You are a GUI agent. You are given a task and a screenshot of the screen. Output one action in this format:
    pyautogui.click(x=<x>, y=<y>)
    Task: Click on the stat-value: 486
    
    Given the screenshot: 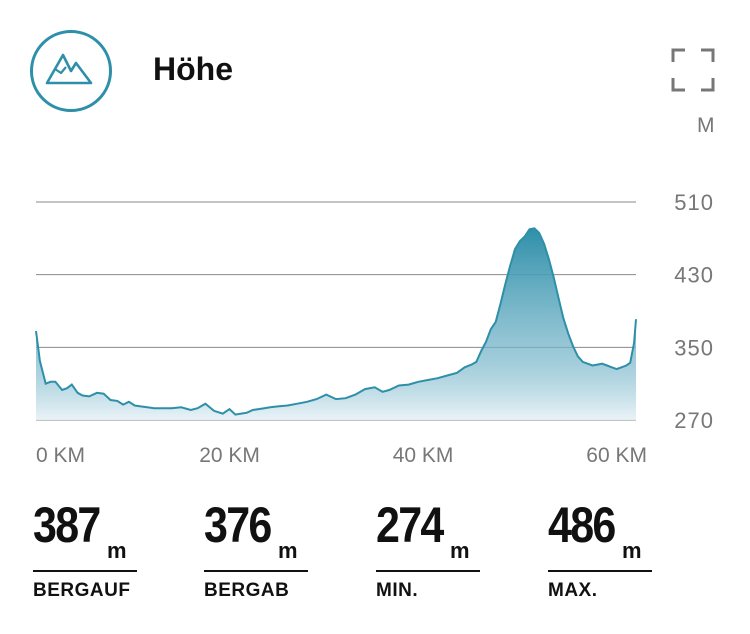 What is the action you would take?
    pyautogui.click(x=582, y=525)
    